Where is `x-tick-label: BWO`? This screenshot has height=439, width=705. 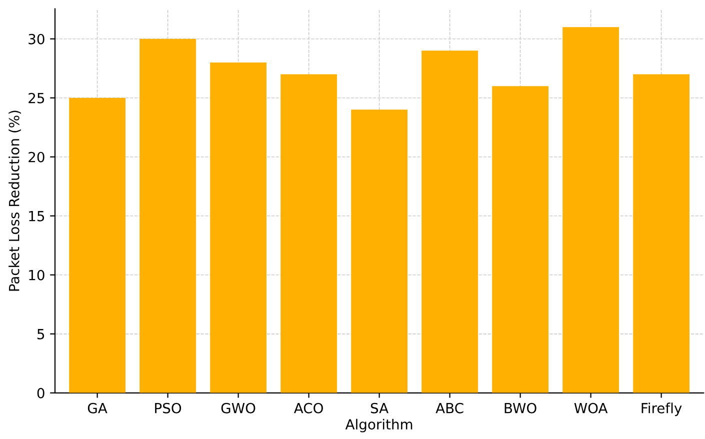 x-tick-label: BWO is located at coordinates (520, 408).